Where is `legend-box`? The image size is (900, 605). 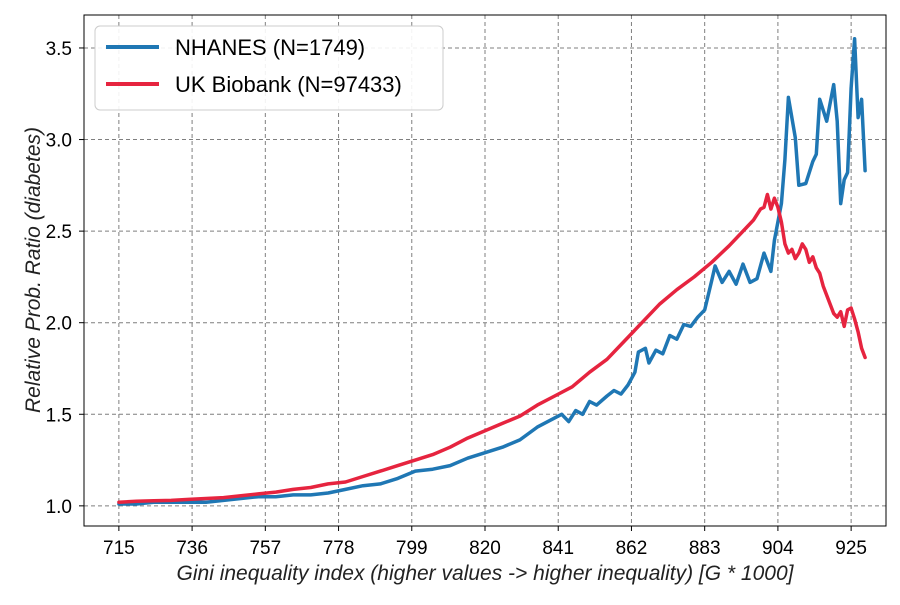 legend-box is located at coordinates (269, 68).